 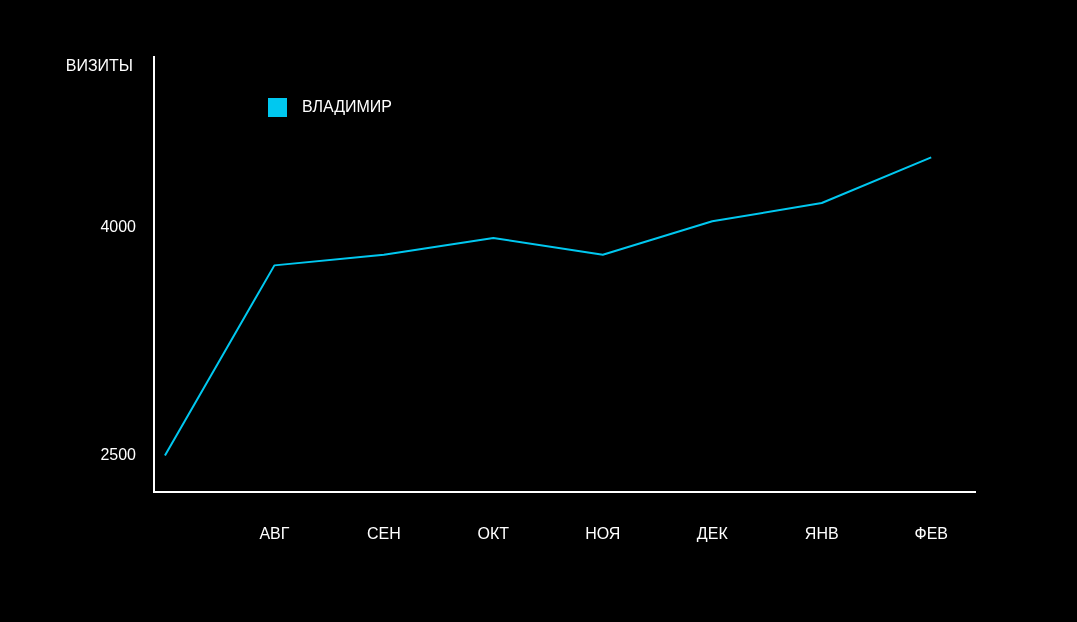 What do you see at coordinates (821, 534) in the screenshot?
I see `x-tick-label: ЯНВ` at bounding box center [821, 534].